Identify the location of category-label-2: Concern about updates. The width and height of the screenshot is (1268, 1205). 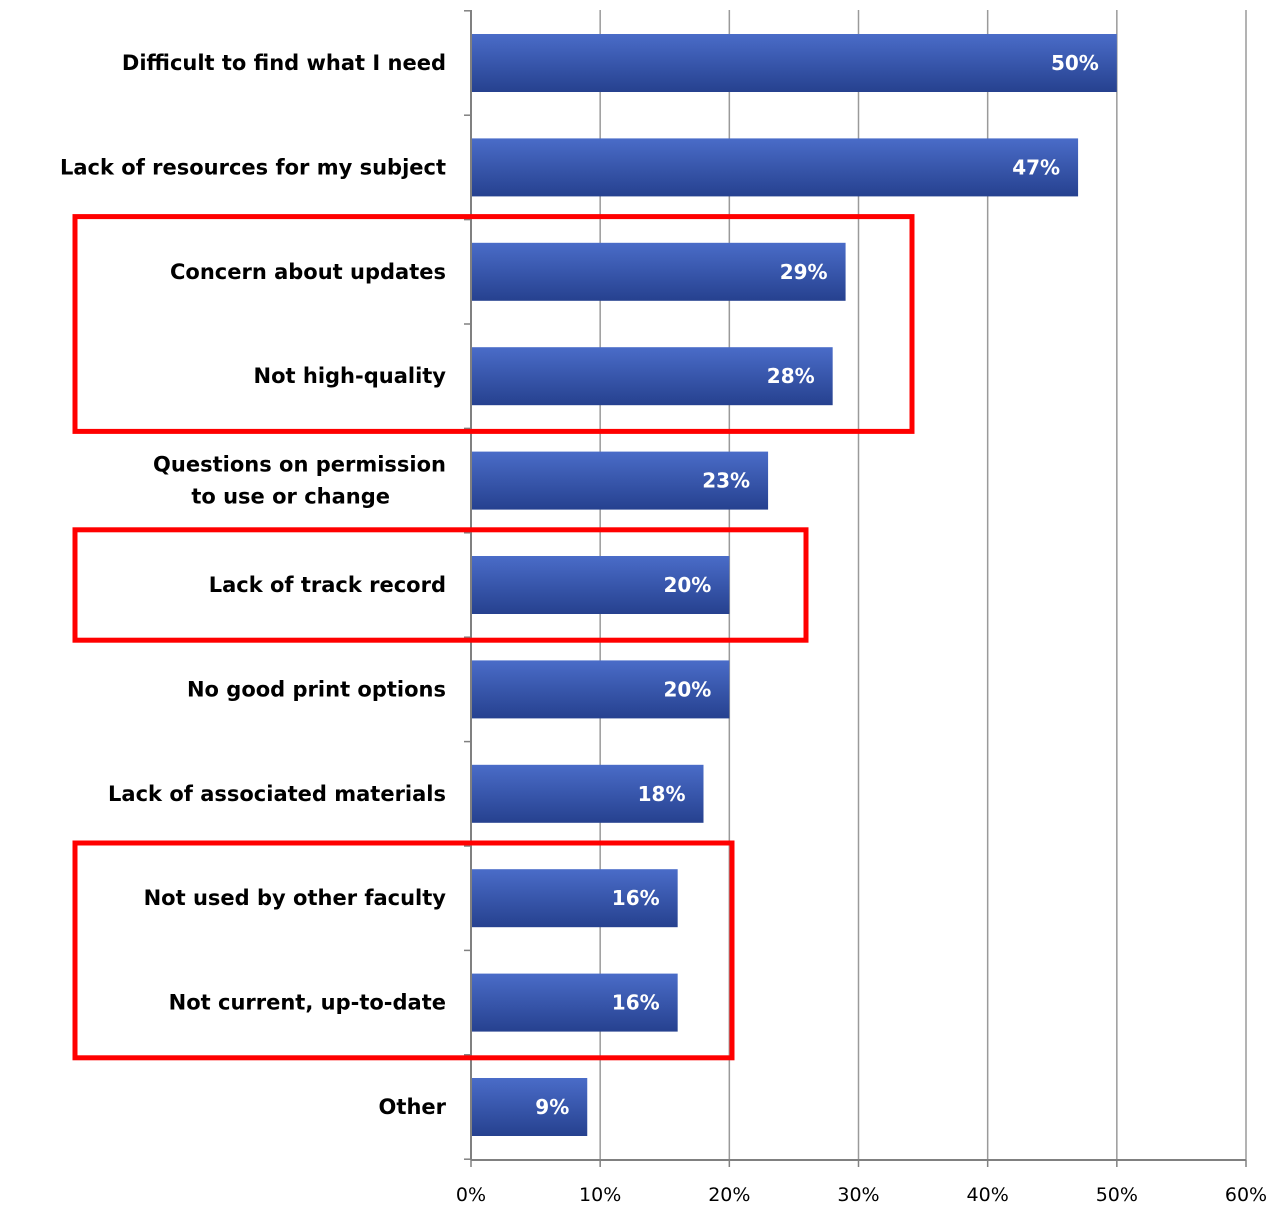
(308, 272).